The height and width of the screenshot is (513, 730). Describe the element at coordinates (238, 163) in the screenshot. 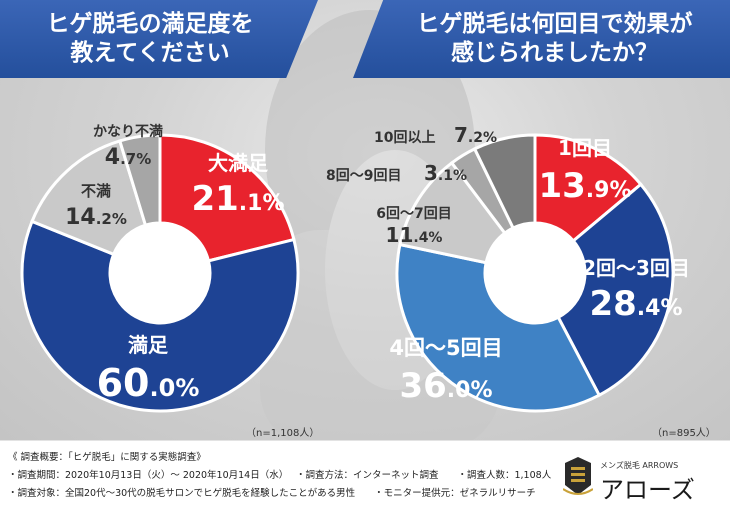

I see `left-chart-label-name-0: 大満足` at that location.